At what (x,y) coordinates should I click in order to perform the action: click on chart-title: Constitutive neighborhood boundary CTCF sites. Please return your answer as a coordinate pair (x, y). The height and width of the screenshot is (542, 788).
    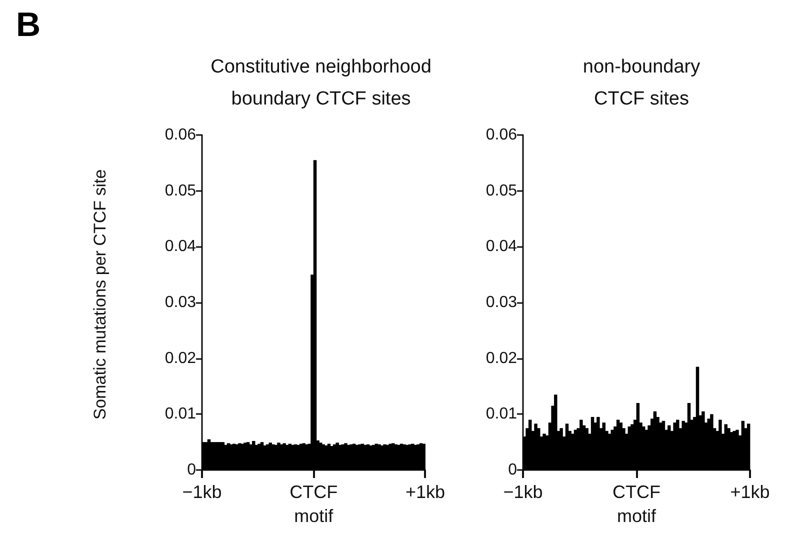
    Looking at the image, I should click on (321, 83).